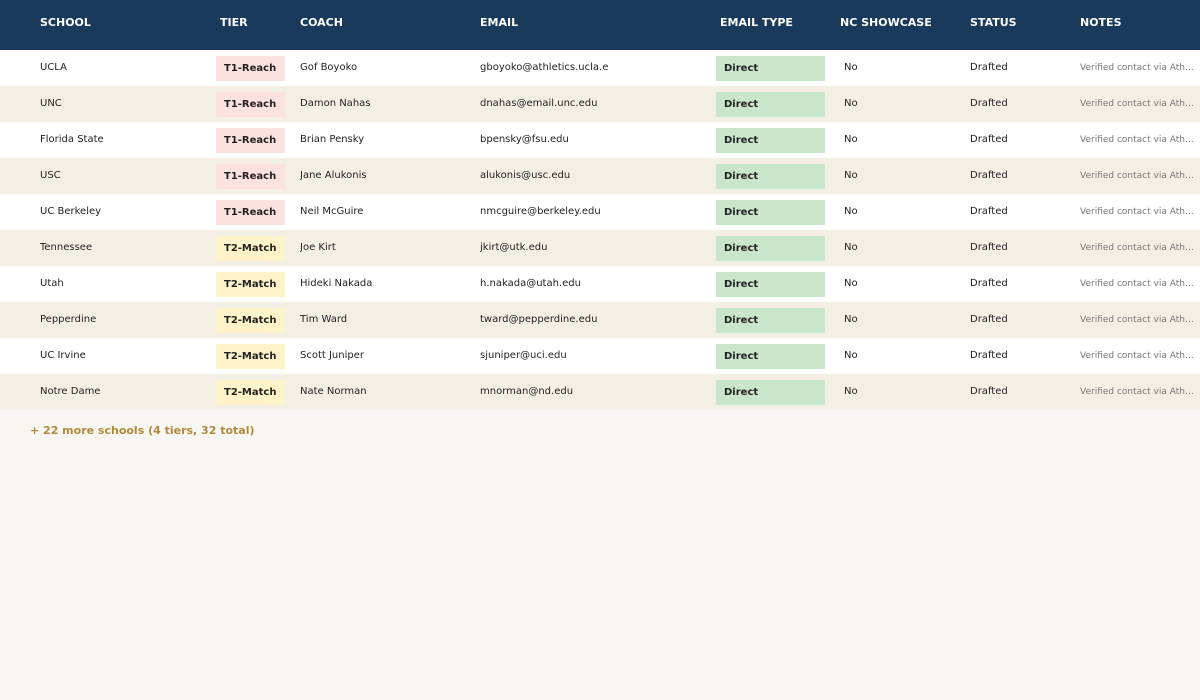 Image resolution: width=1200 pixels, height=700 pixels. I want to click on school: Florida State, so click(72, 139).